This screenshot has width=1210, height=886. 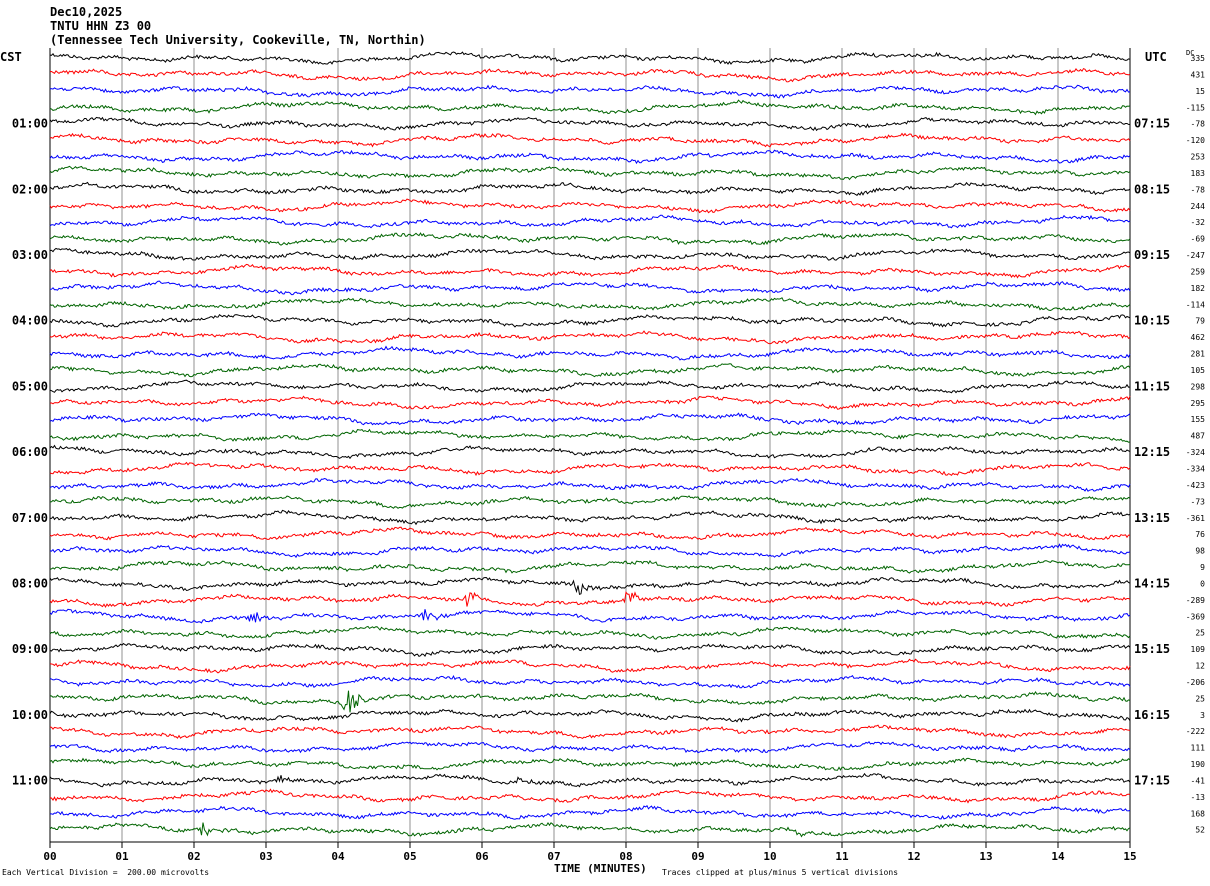 I want to click on dc-offset-label: 15, so click(x=1200, y=91).